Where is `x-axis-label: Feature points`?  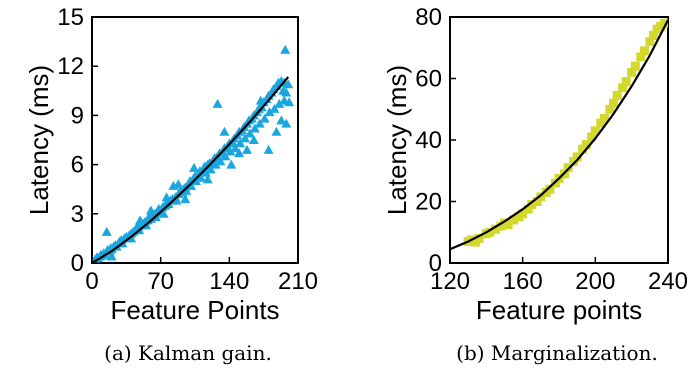 x-axis-label: Feature points is located at coordinates (559, 310).